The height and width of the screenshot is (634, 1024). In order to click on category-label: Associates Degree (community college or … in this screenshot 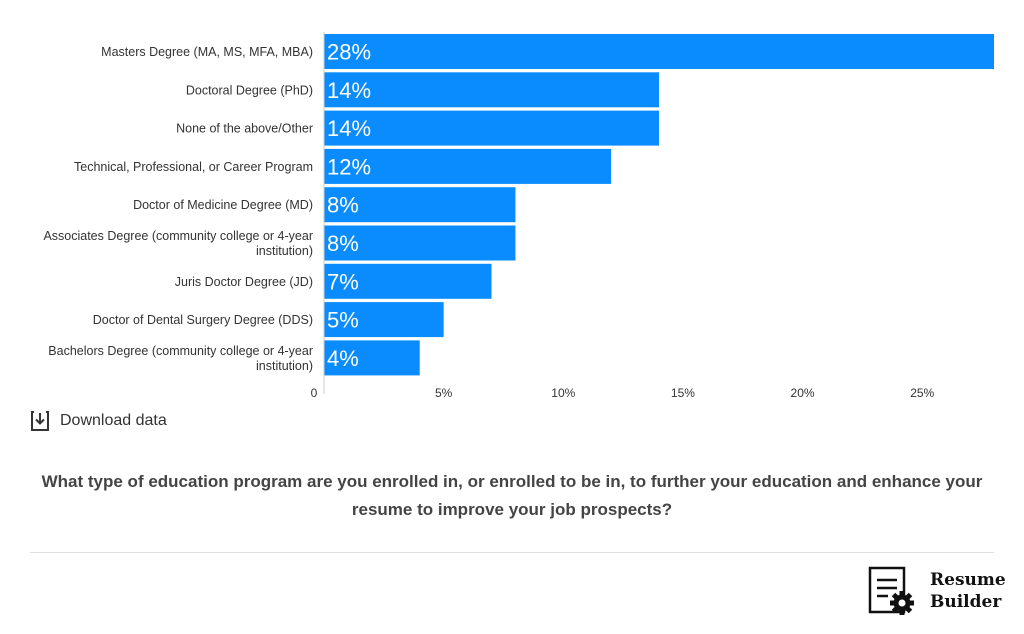, I will do `click(178, 243)`.